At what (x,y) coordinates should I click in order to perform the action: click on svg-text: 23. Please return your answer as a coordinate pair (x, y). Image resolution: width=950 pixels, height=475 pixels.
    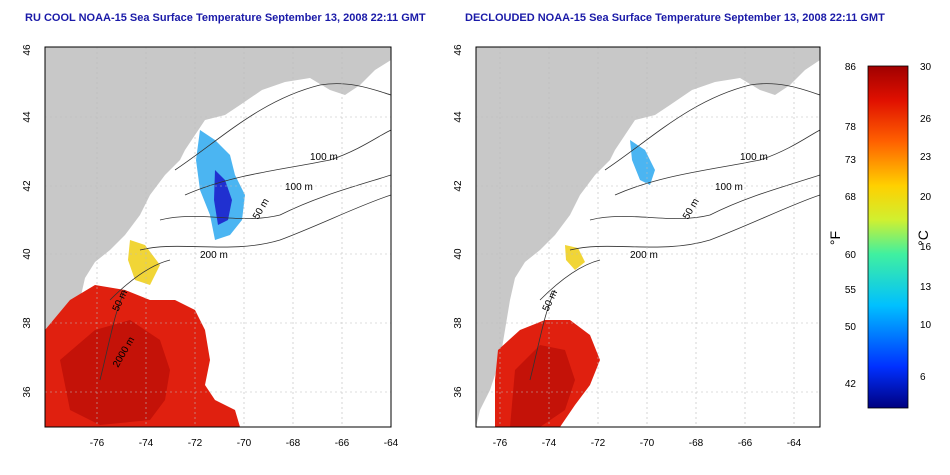
    Looking at the image, I should click on (926, 157).